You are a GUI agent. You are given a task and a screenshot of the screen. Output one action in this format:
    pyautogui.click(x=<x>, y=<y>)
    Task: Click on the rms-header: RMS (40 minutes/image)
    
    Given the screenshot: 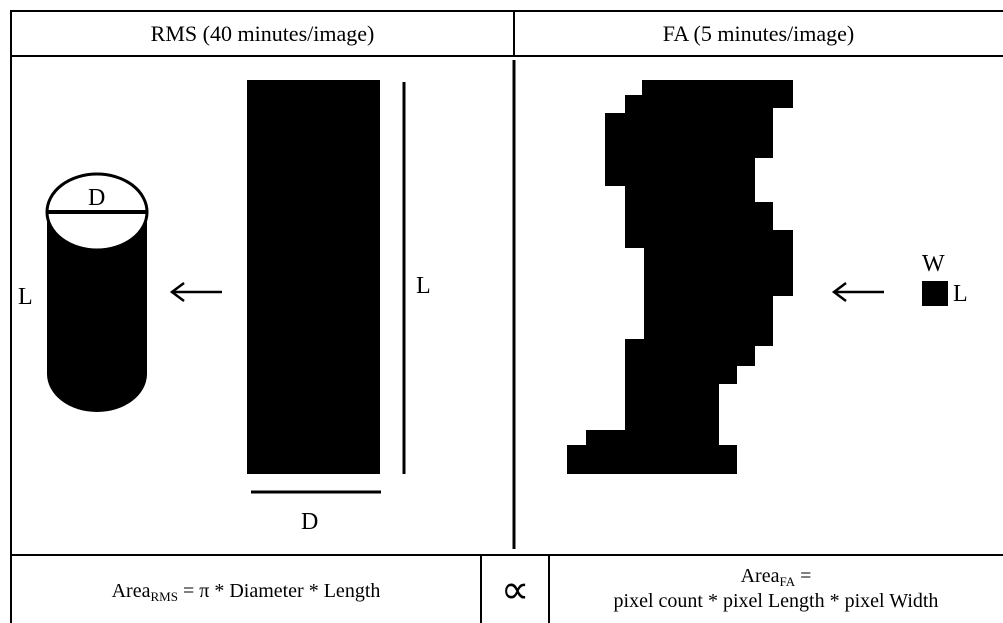 What is the action you would take?
    pyautogui.click(x=262, y=33)
    